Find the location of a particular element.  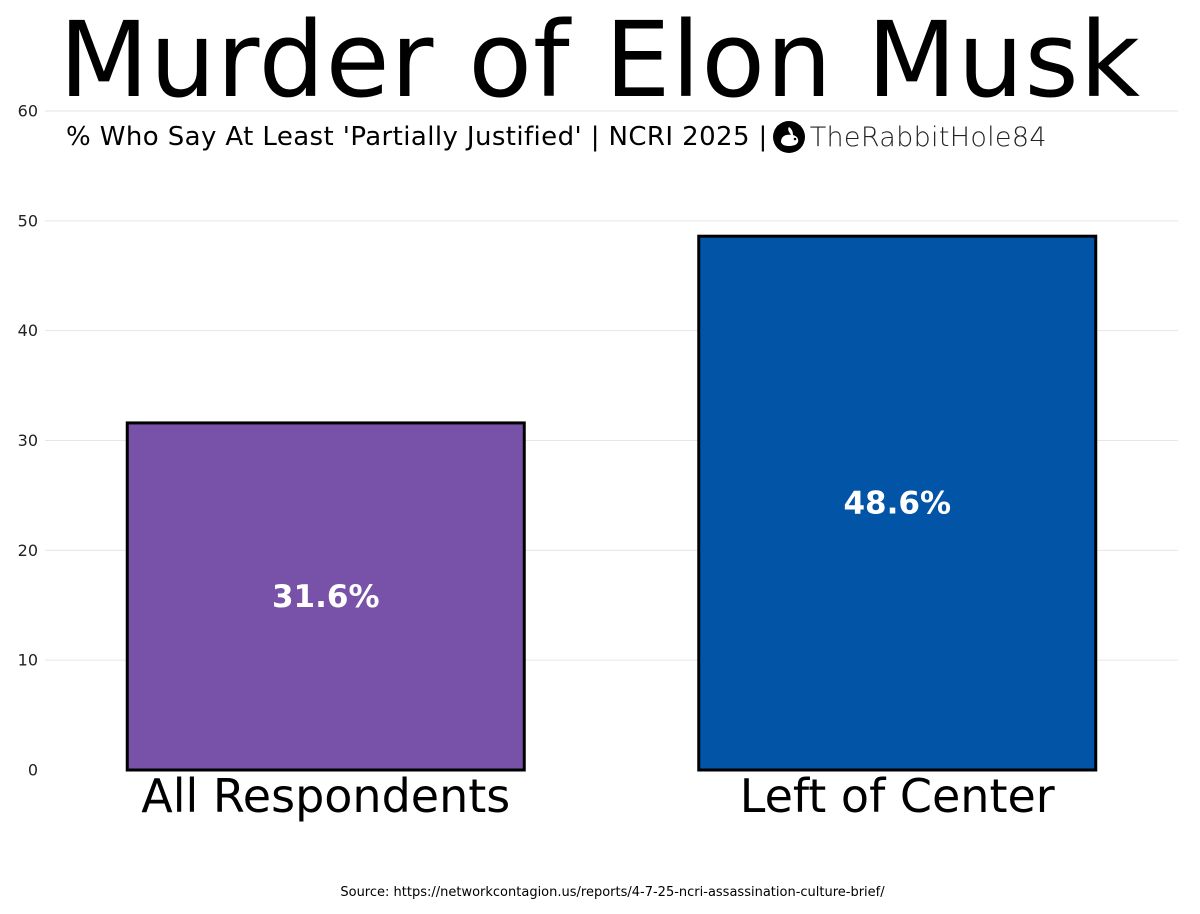

bar is located at coordinates (325, 596).